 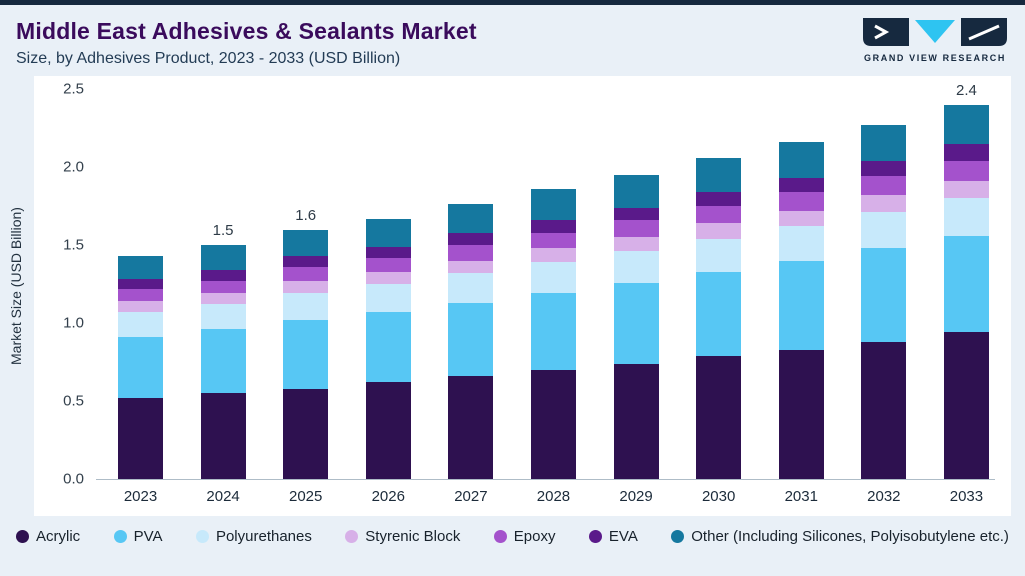 What do you see at coordinates (246, 31) in the screenshot?
I see `page-title: Middle East Adhesives & Sealants Market` at bounding box center [246, 31].